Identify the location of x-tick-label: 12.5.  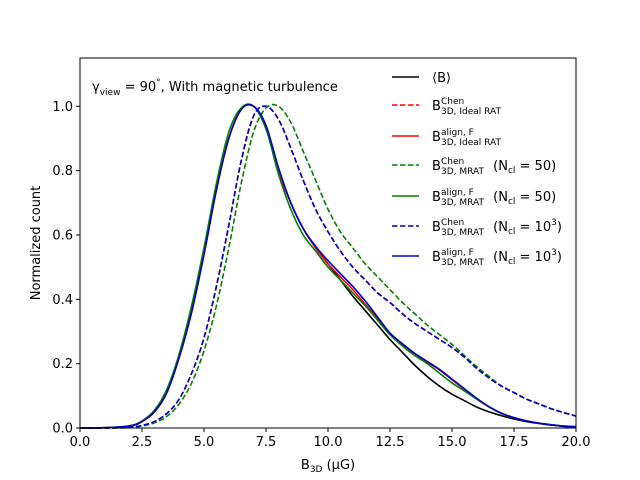
(390, 442).